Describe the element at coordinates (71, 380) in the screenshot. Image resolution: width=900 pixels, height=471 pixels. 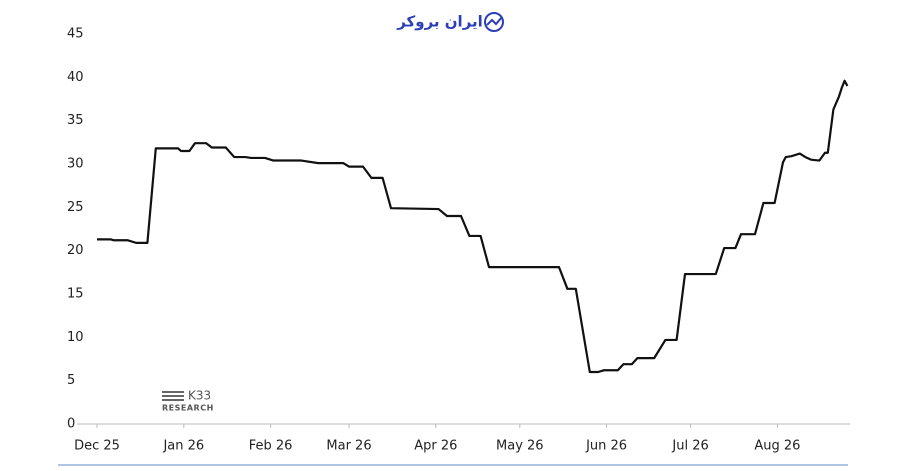
I see `y-tick-label: 5` at that location.